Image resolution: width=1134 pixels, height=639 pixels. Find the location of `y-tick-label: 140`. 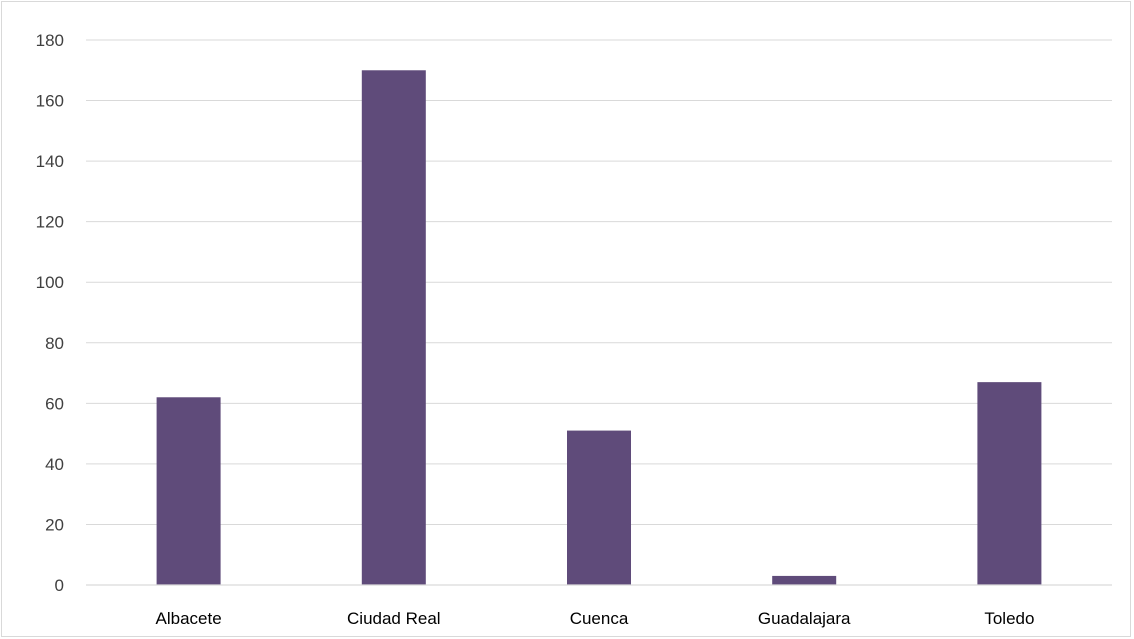

y-tick-label: 140 is located at coordinates (50, 161).